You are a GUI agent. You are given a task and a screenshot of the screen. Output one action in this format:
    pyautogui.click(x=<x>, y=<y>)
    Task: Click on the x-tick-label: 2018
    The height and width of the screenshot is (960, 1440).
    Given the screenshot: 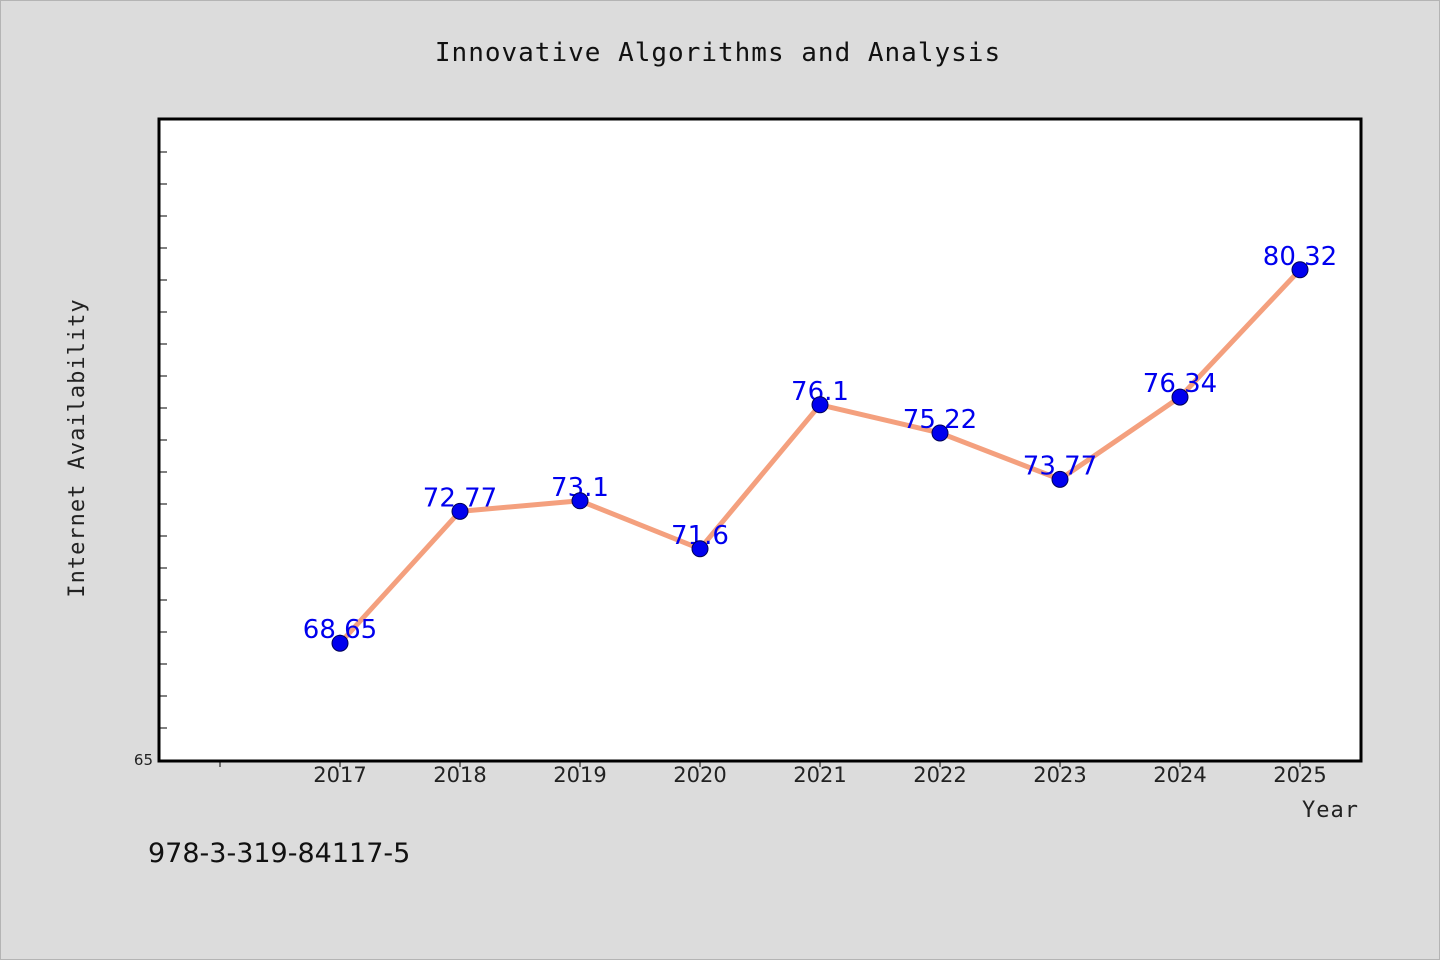 What is the action you would take?
    pyautogui.click(x=459, y=775)
    